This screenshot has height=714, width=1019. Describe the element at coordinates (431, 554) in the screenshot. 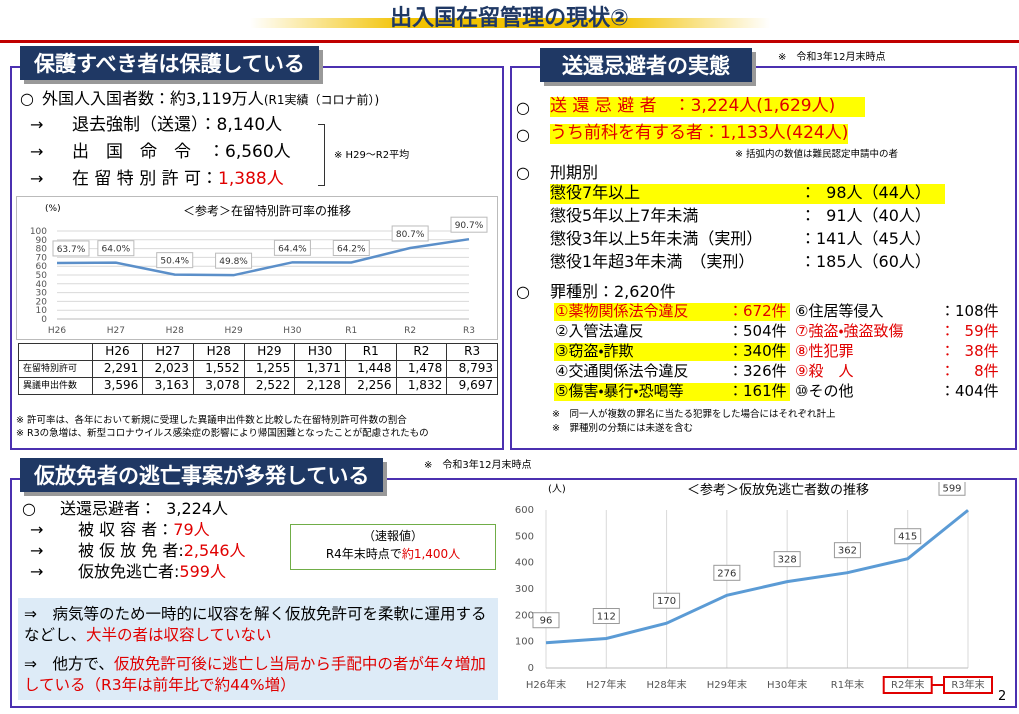

I see `callout-value: 約1,400人` at that location.